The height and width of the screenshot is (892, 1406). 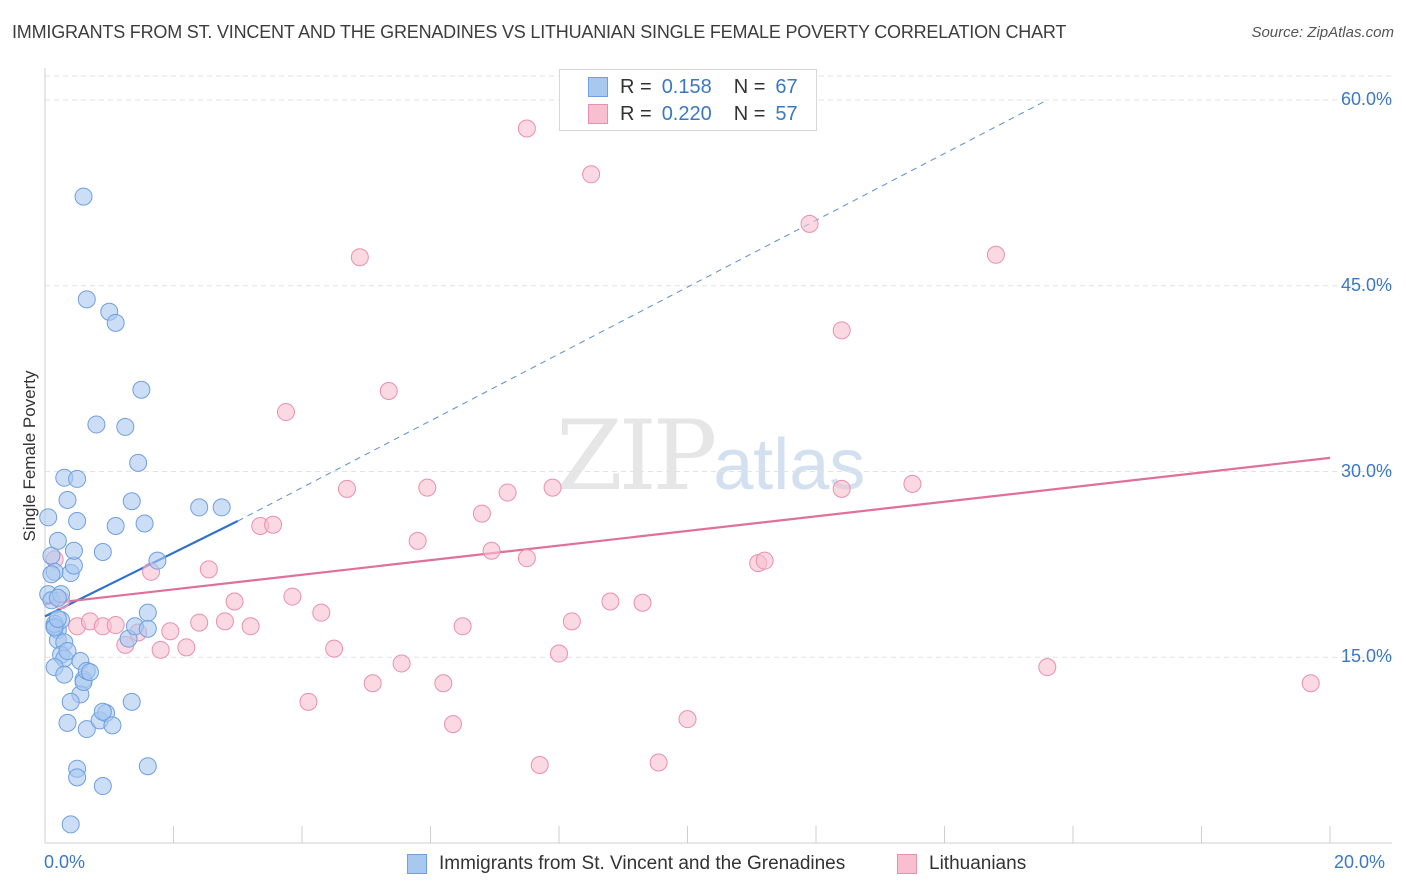 I want to click on legend-item-lithuanians: Lithuanians, so click(x=961, y=864).